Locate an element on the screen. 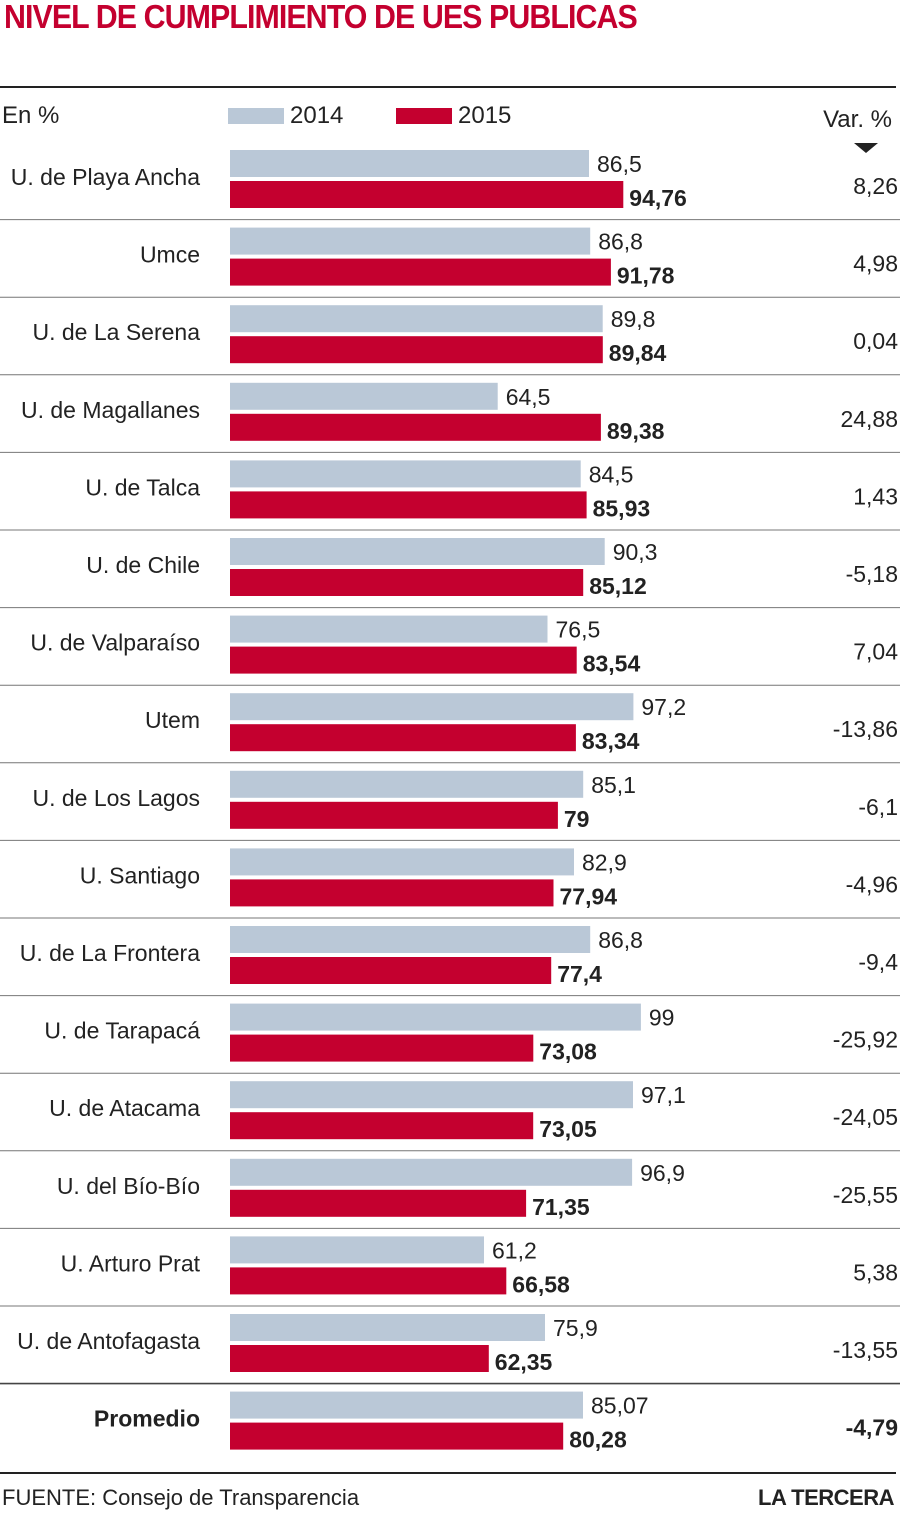  variation-value: -5,18 is located at coordinates (872, 574).